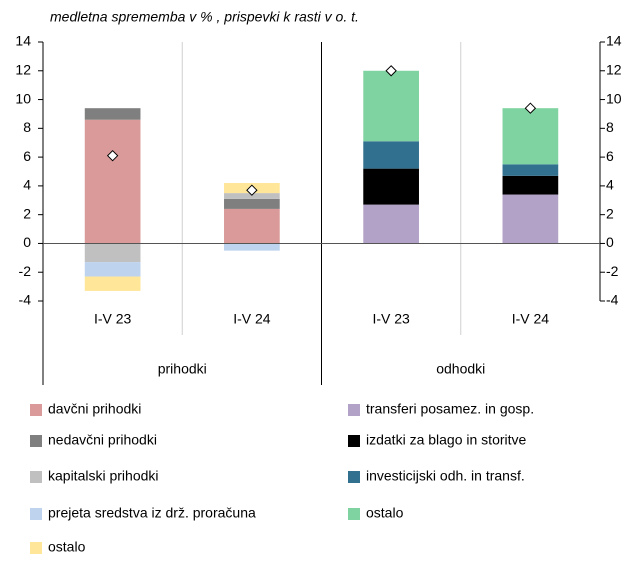 The image size is (639, 564). I want to click on y-tick-label: 0, so click(27, 242).